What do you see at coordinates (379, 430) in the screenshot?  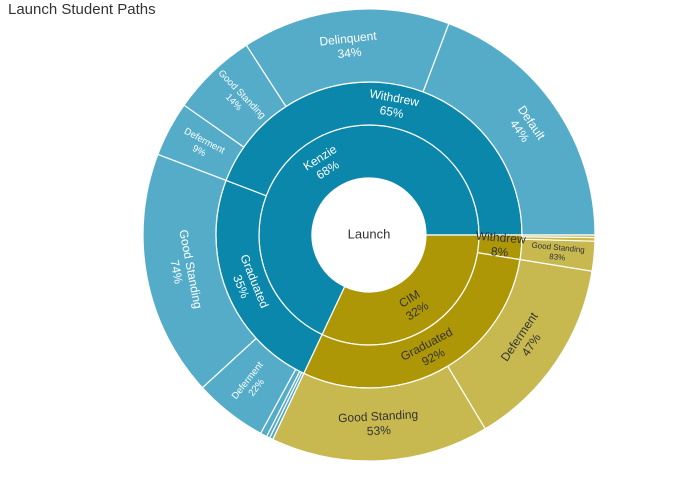 I see `value-cim-1-graduated-0-good-standing-0: 53%` at bounding box center [379, 430].